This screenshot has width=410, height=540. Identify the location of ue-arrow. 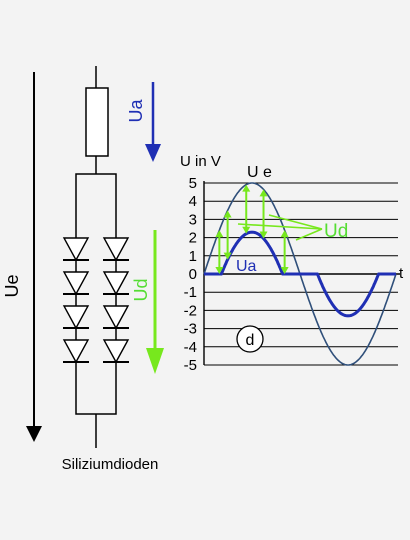
(34, 257).